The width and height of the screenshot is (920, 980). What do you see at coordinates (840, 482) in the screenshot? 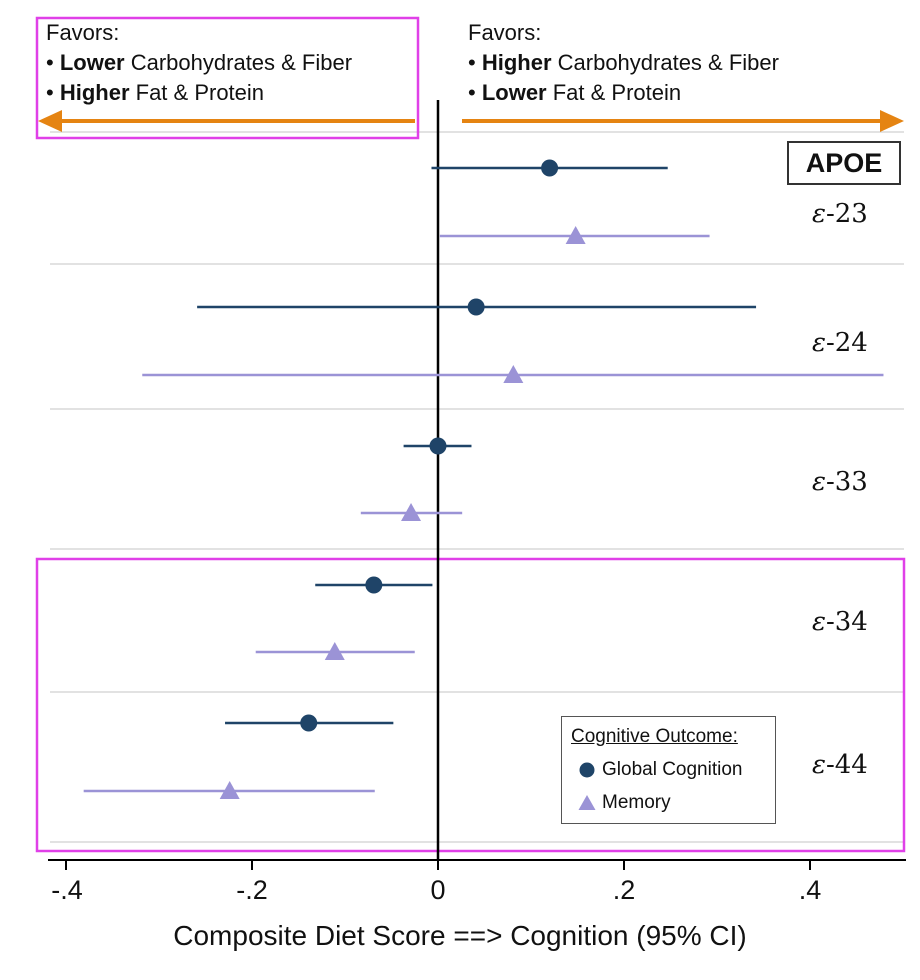
I see `group-label-e33: ε-33` at bounding box center [840, 482].